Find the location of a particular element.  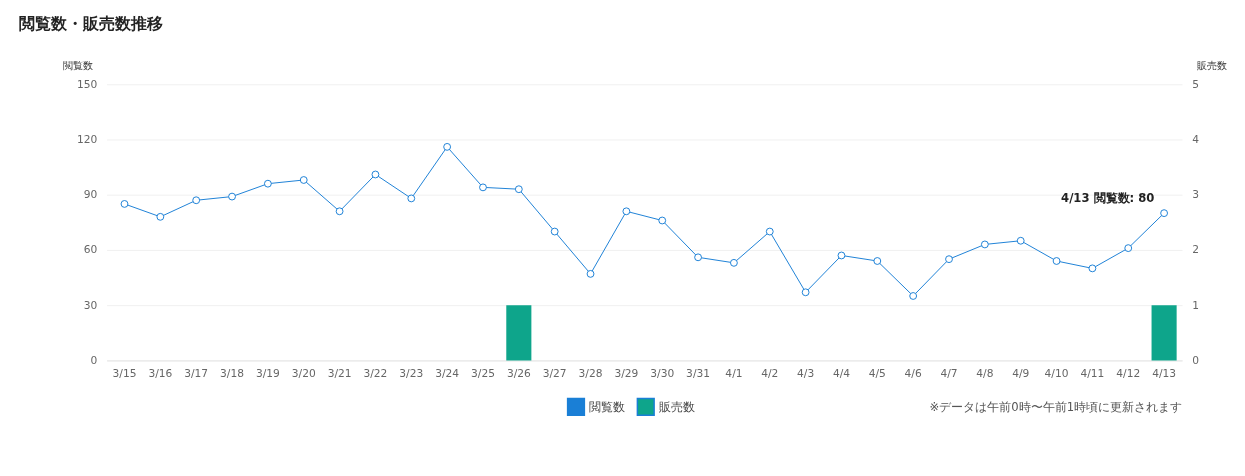

x-tick-label: 3/31 is located at coordinates (698, 374).